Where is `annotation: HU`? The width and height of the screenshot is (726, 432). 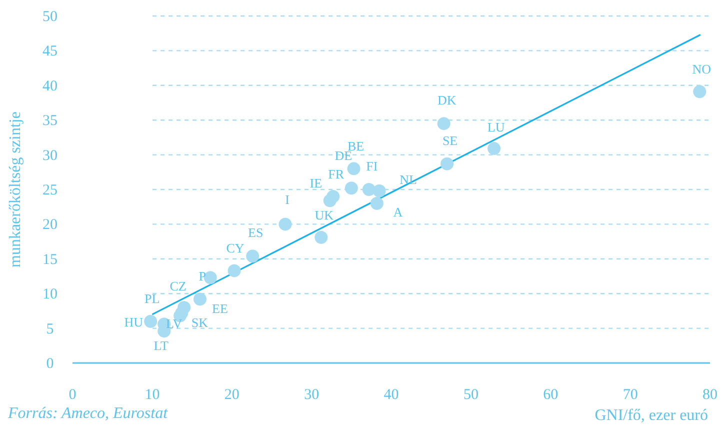 annotation: HU is located at coordinates (134, 322).